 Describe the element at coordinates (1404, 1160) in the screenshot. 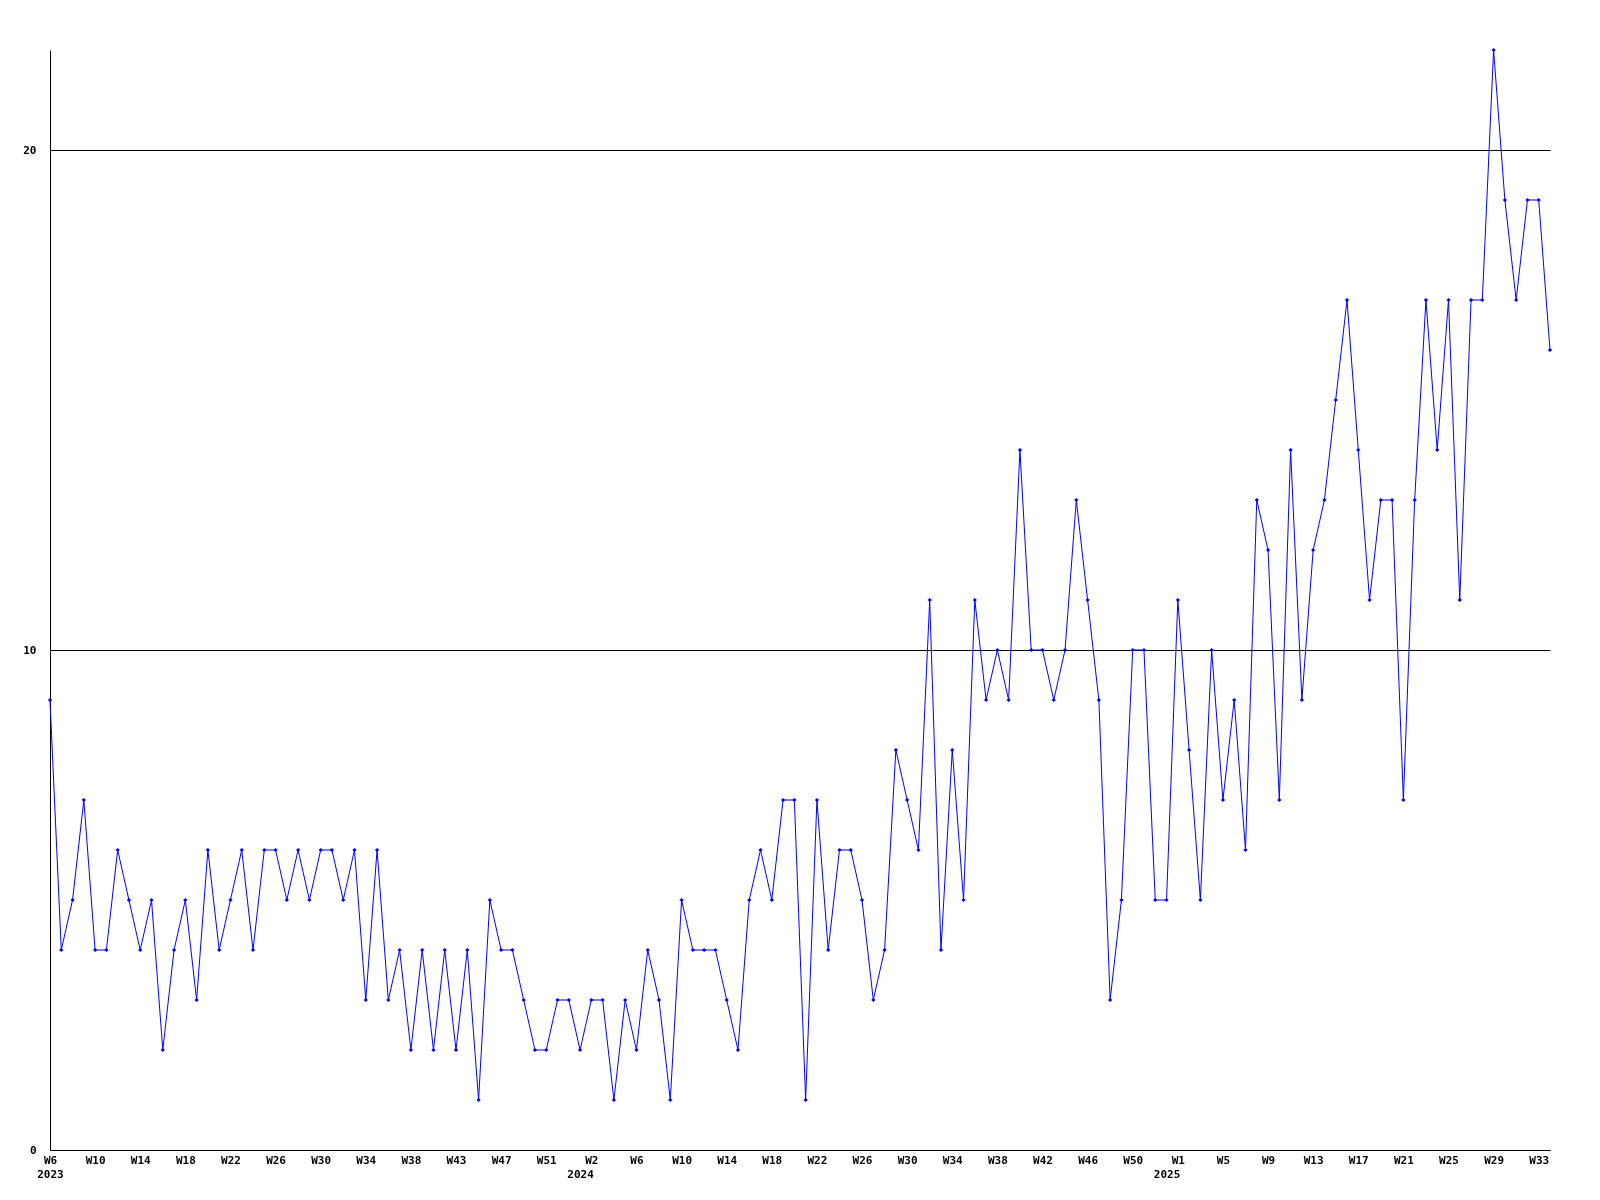

I see `x-tick-label: W21` at that location.